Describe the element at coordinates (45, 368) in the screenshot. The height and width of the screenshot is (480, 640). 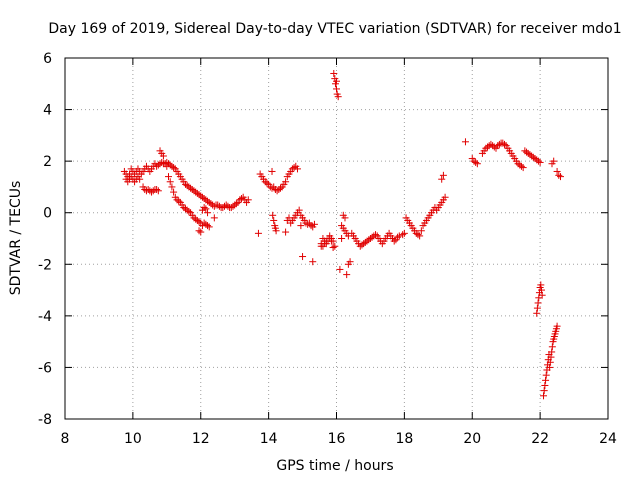
I see `y-tick-label: -6` at that location.